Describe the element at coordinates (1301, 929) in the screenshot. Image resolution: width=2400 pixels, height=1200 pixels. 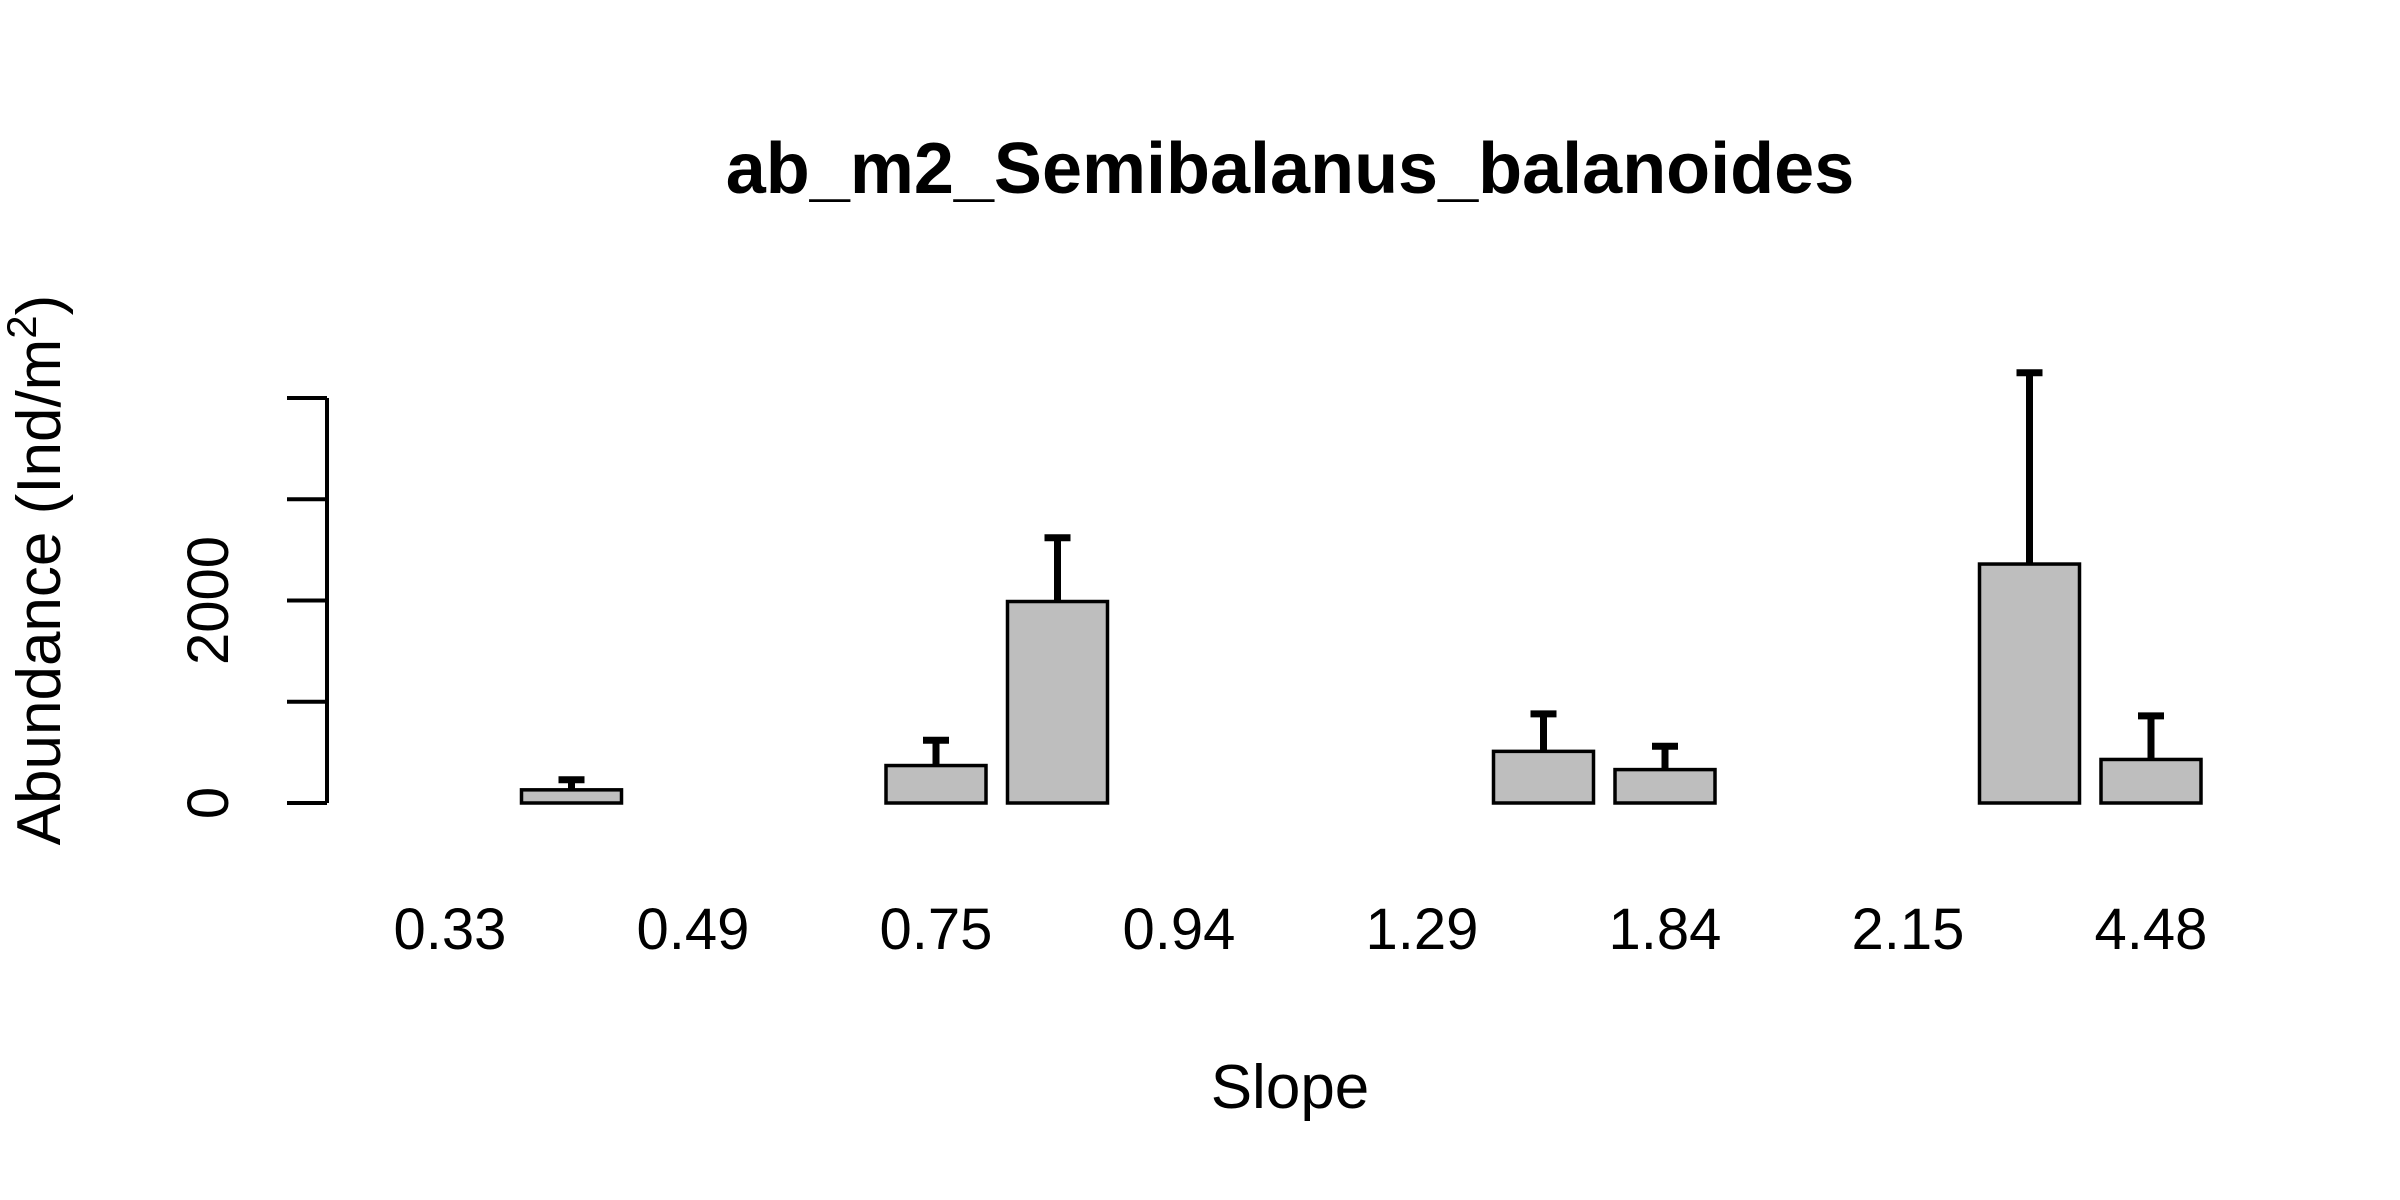
I see `x-tick-labels: 0.33 0.49 0.75 0.94 1.29 1.84 2.15 4.48` at that location.